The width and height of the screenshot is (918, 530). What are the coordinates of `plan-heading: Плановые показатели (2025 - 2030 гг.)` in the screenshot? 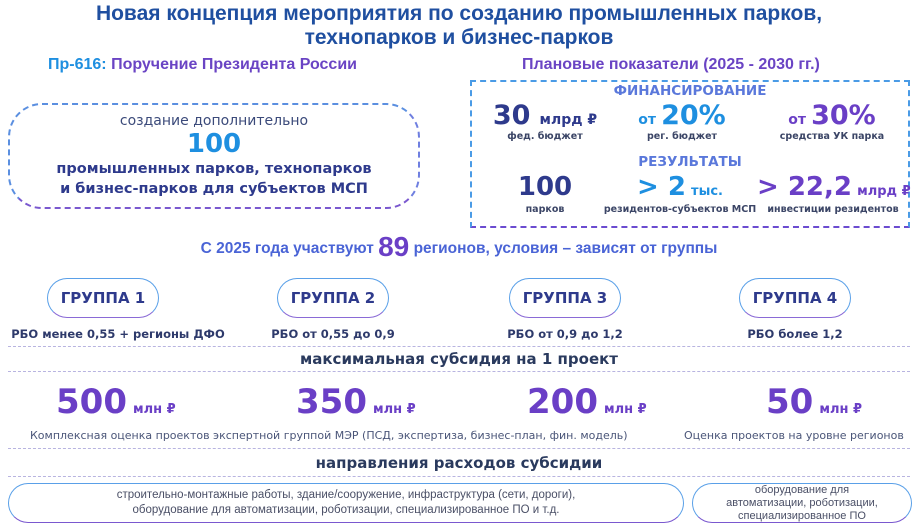 It's located at (671, 64).